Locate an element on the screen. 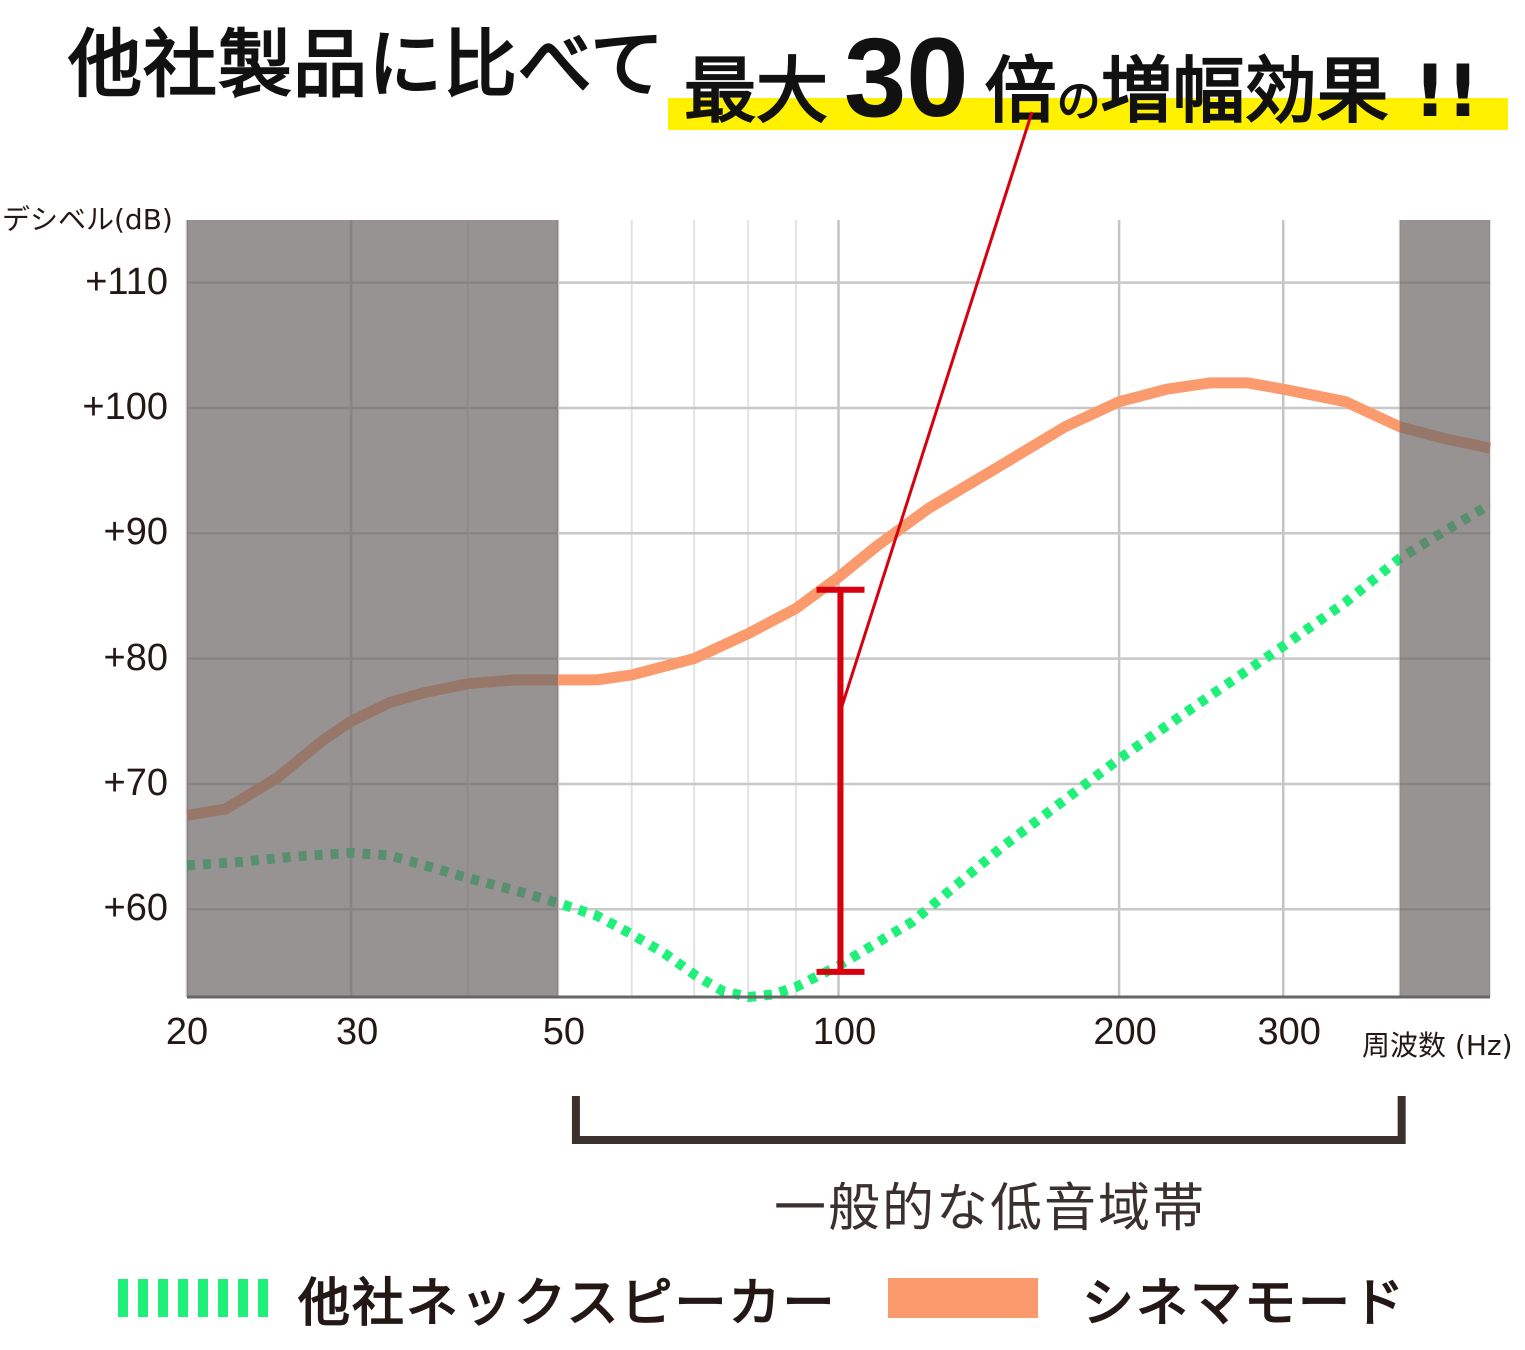 This screenshot has width=1525, height=1350. bass-band-label: 一般的な低音域帯 is located at coordinates (989, 1209).